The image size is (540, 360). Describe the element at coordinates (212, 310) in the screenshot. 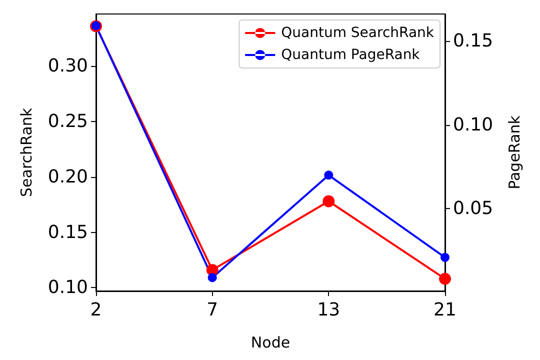

I see `x-tick-label: 7` at that location.